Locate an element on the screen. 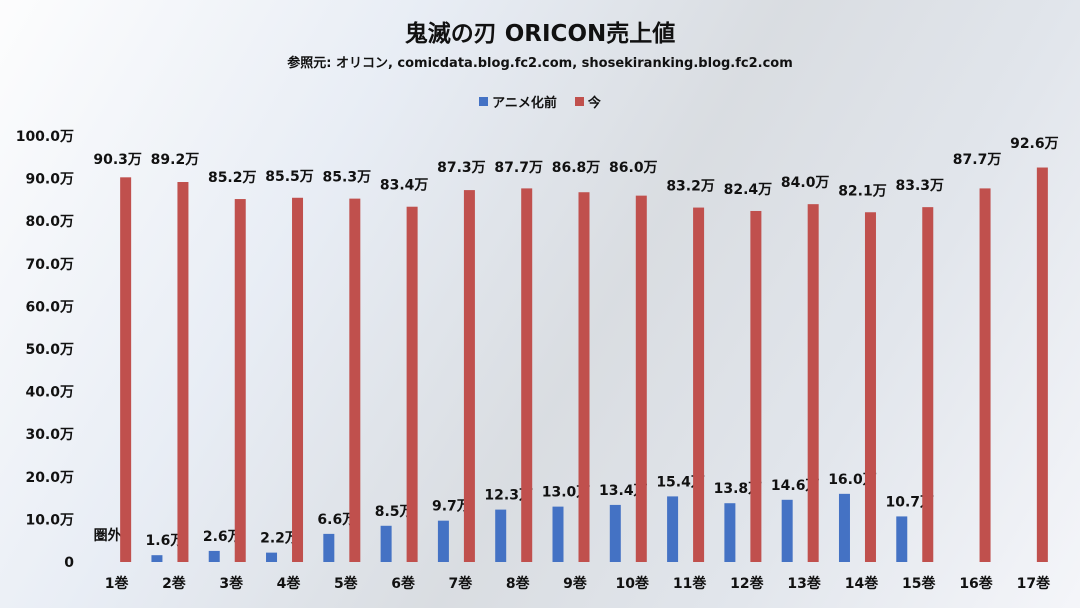 Image resolution: width=1080 pixels, height=608 pixels. data-label-now: 87.3万 is located at coordinates (461, 168).